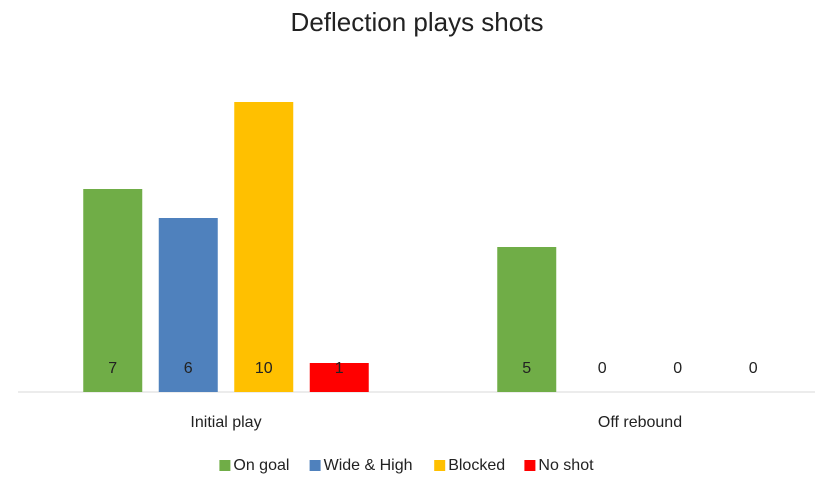  What do you see at coordinates (417, 22) in the screenshot?
I see `chart-title: Deflection plays shots` at bounding box center [417, 22].